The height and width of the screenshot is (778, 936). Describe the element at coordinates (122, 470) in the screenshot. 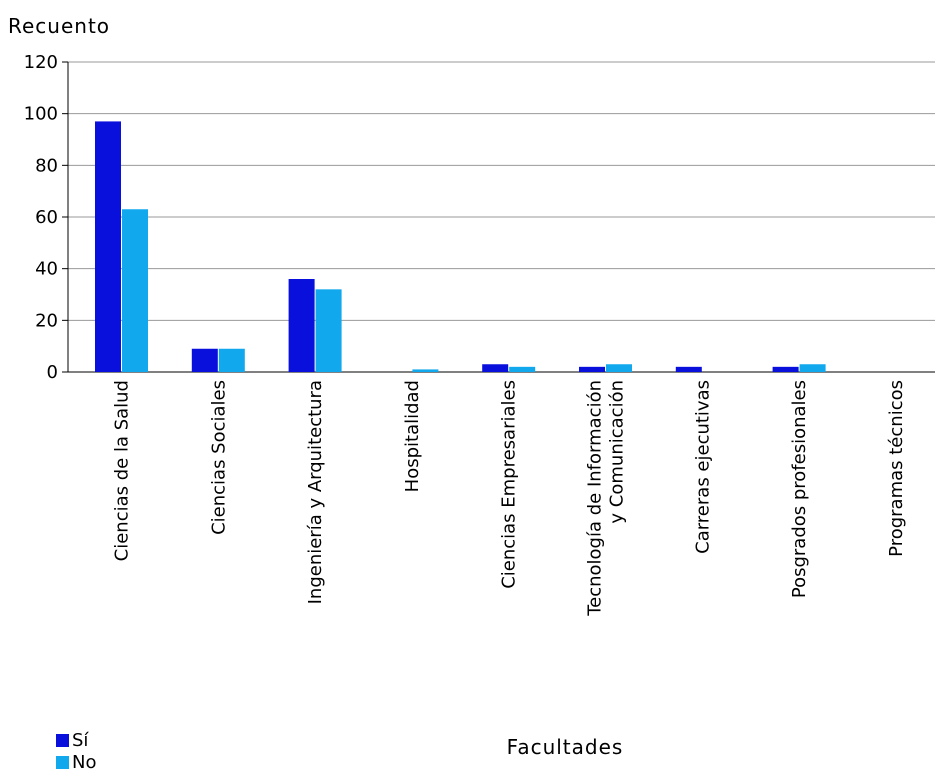

I see `category-label: Ciencias de la Salud` at that location.